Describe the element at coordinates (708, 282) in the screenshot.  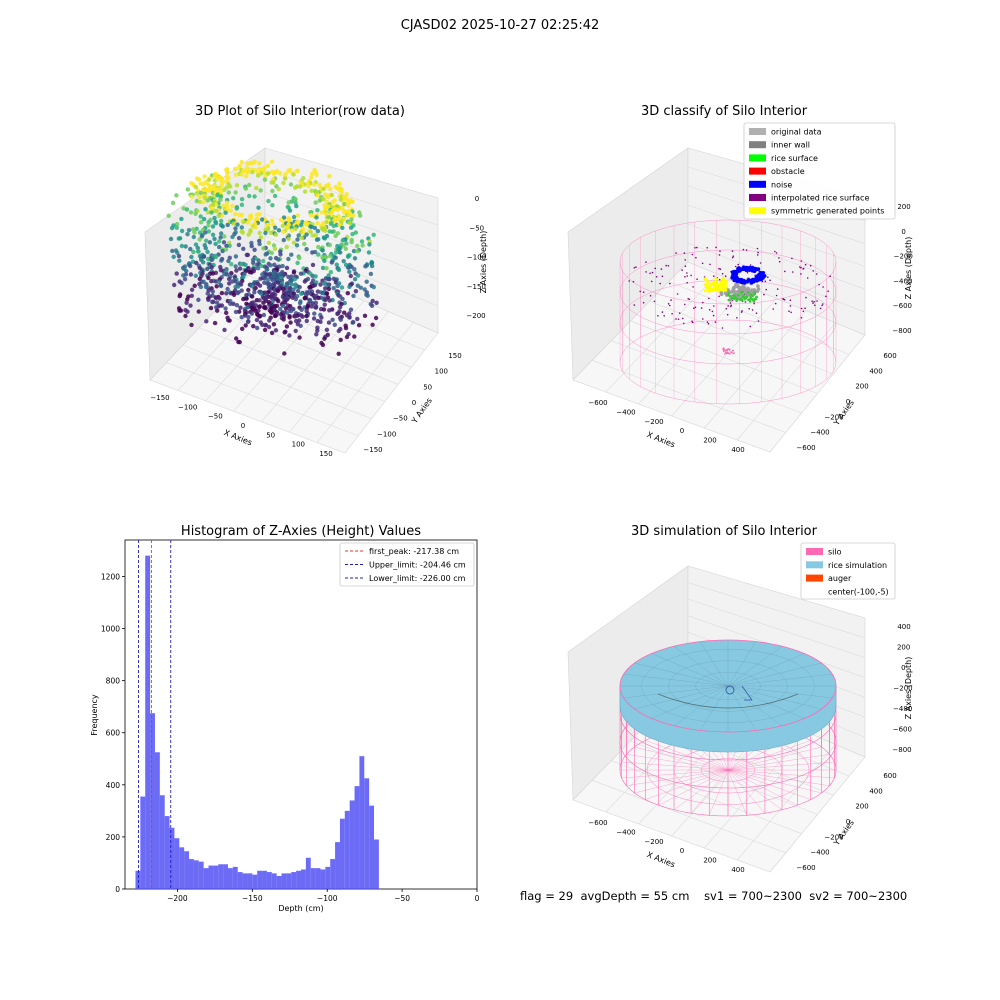
I see `plot2-symmetric-point` at that location.